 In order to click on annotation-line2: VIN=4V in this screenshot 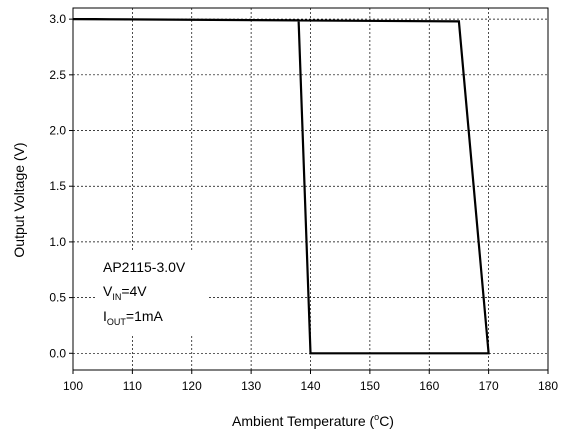, I will do `click(125, 292)`.